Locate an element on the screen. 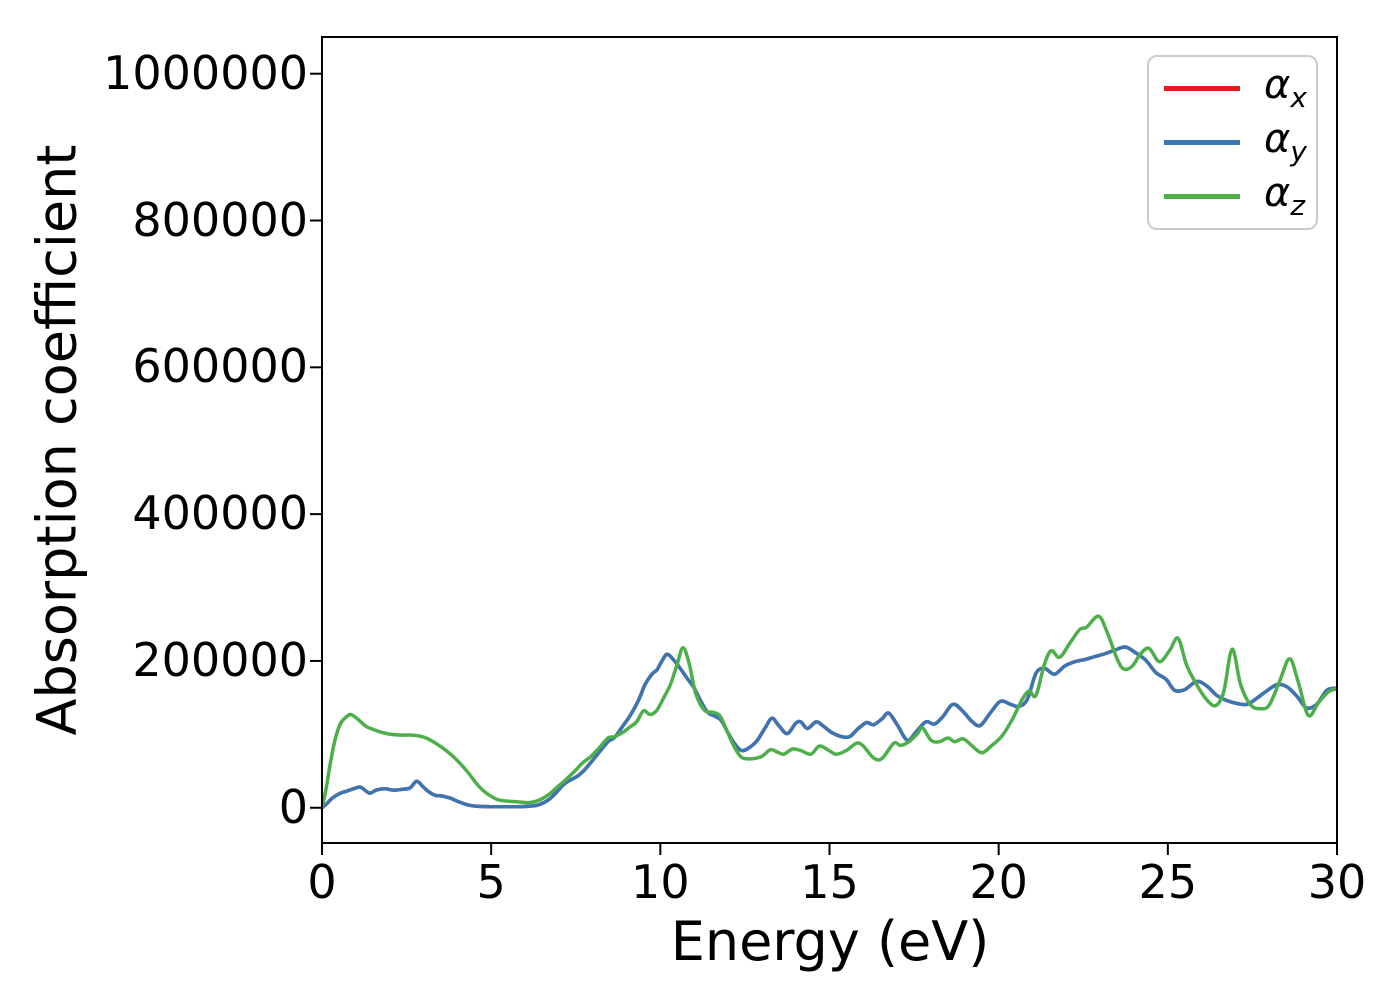 This screenshot has width=1400, height=1000. legend-swatch-alpha_z is located at coordinates (1202, 197).